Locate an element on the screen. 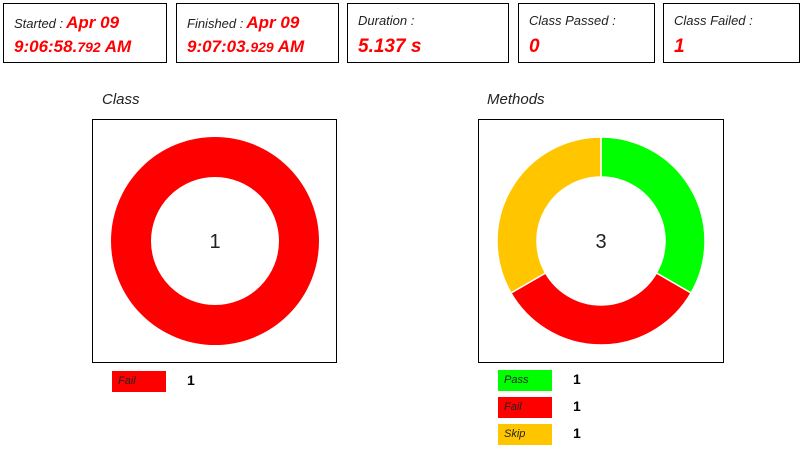  methods-slice-skip is located at coordinates (549, 215).